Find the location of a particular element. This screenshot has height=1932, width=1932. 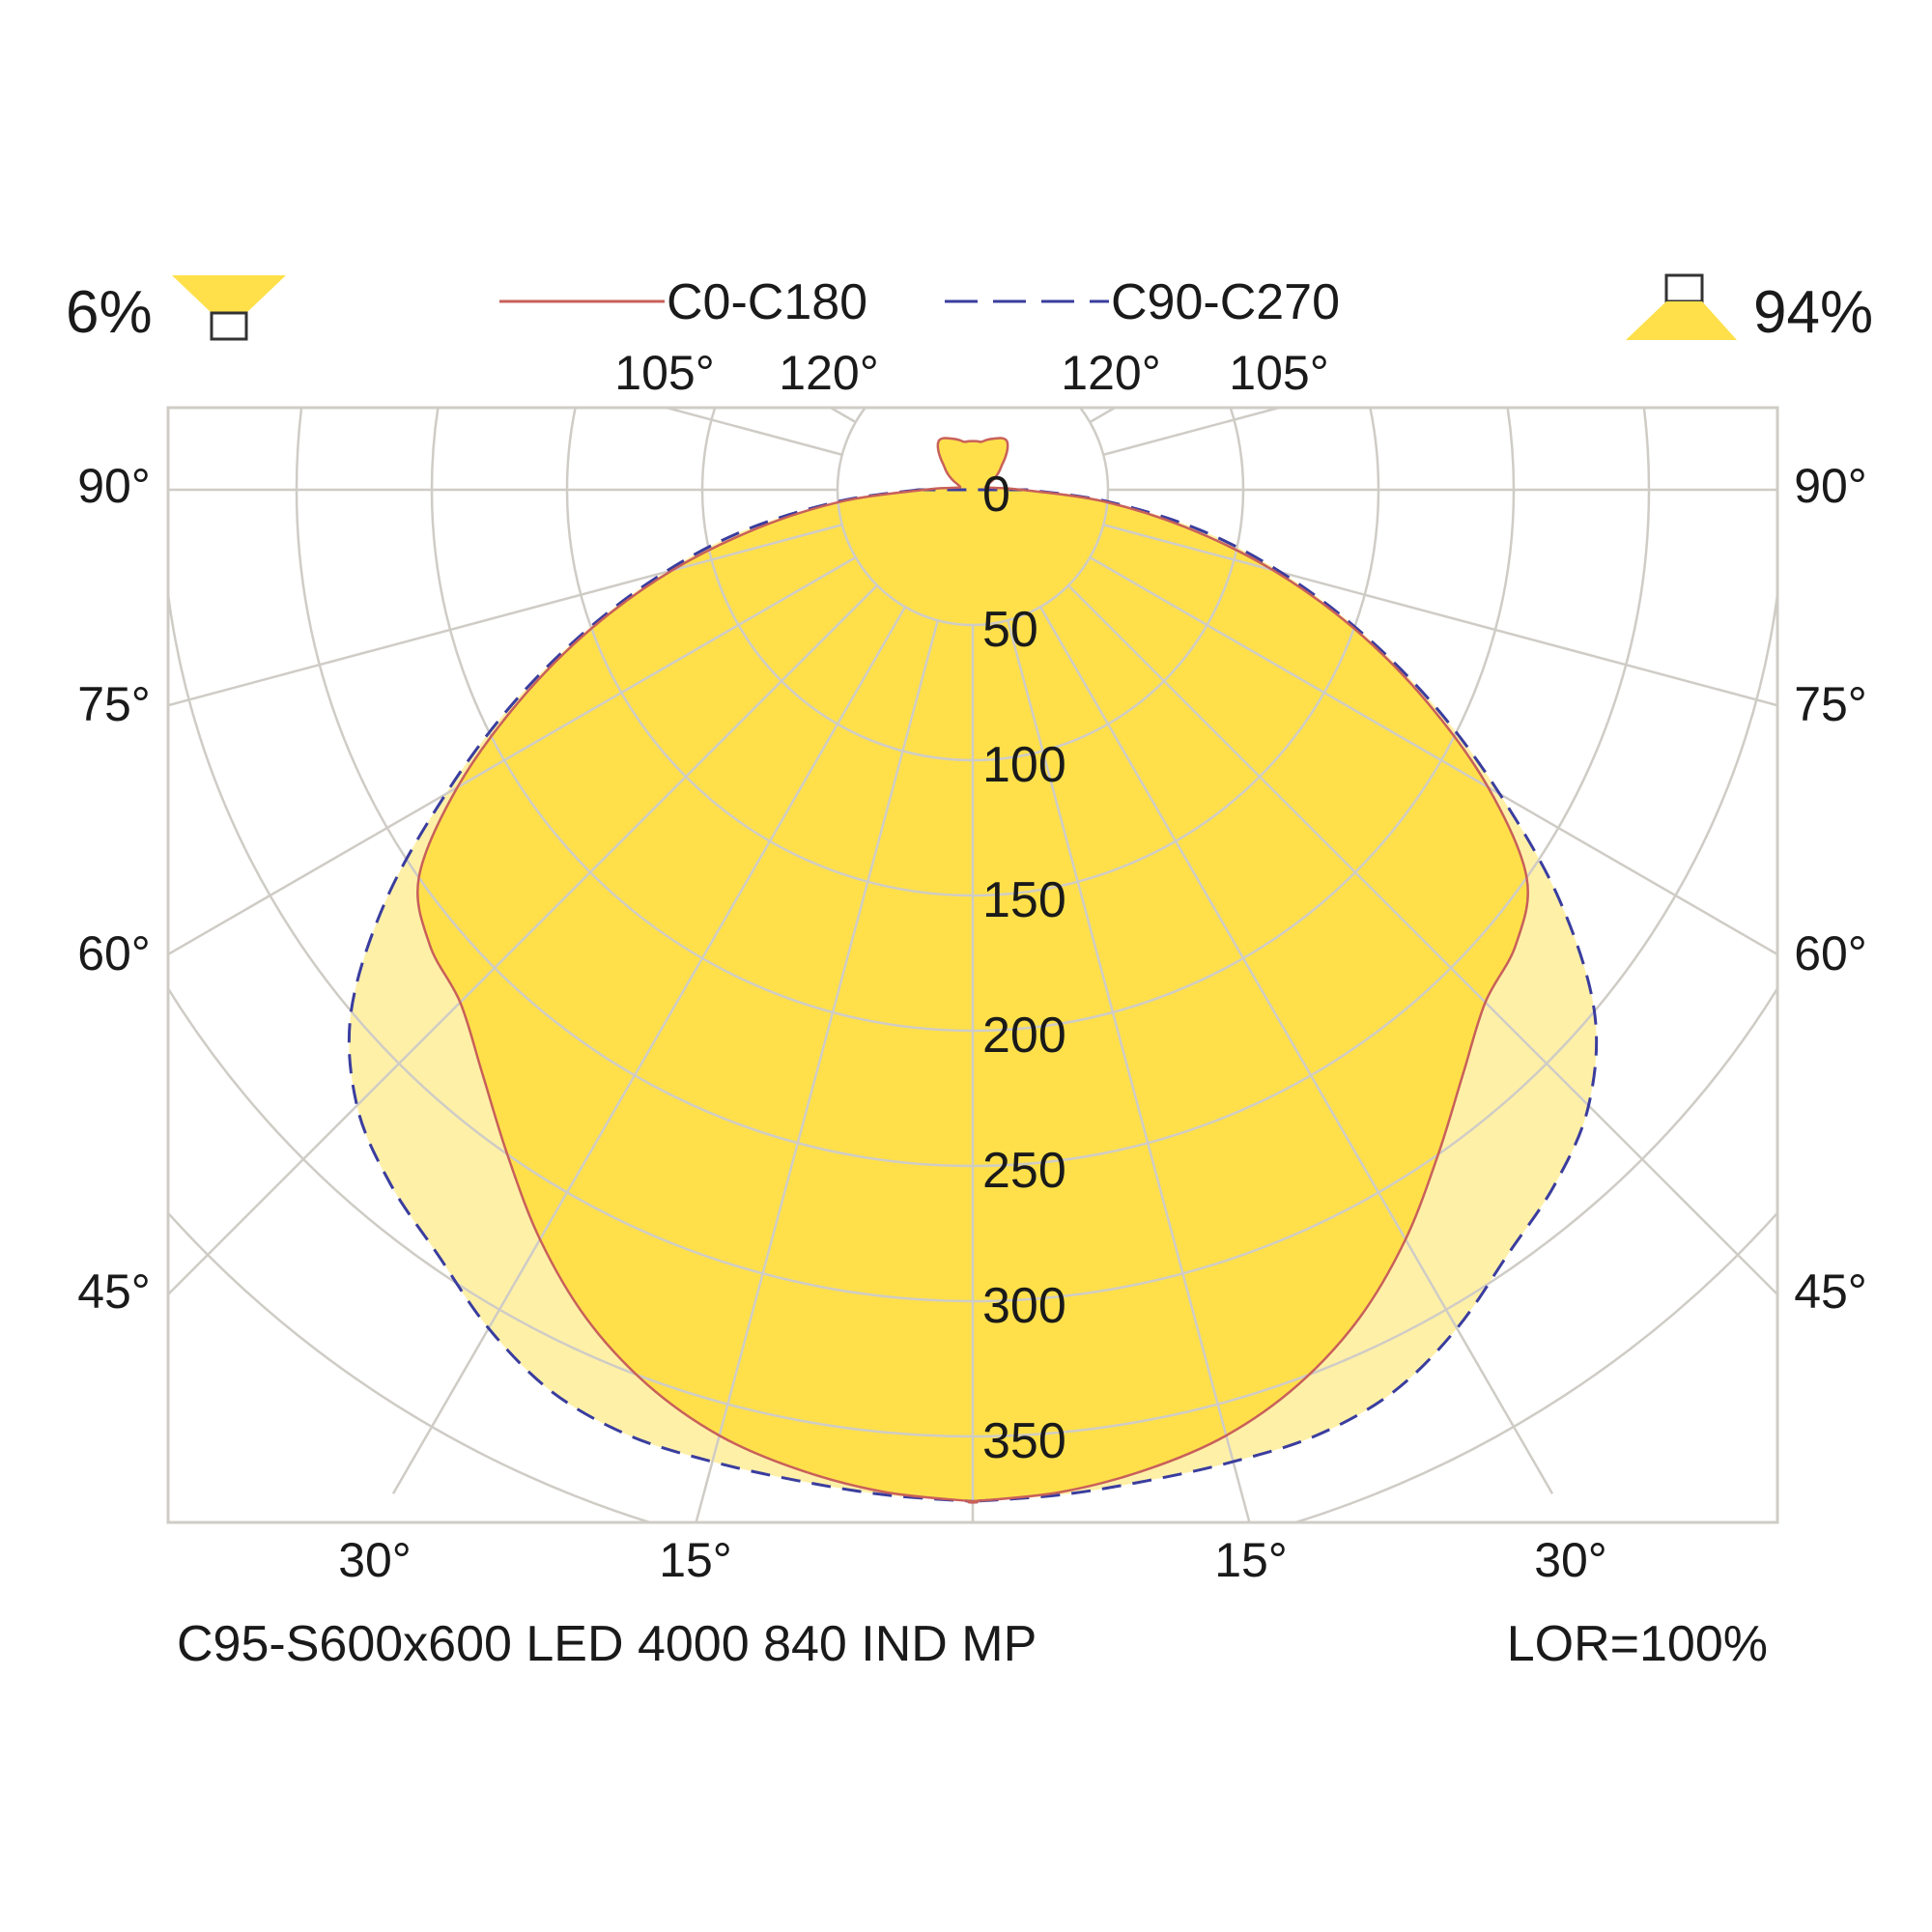

upward-light-icon is located at coordinates (229, 308).